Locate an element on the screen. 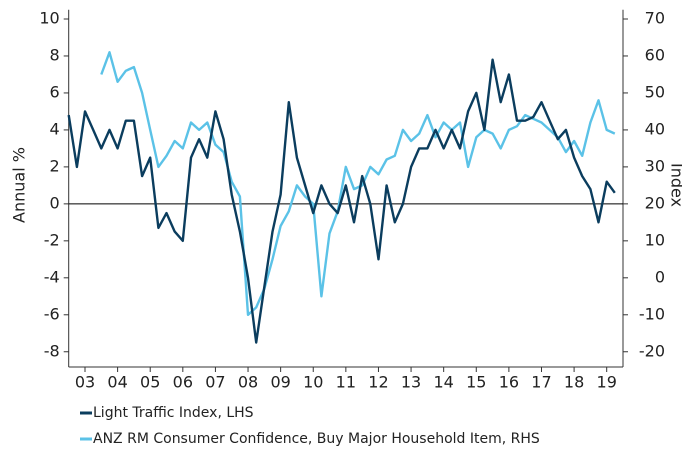 The height and width of the screenshot is (450, 682). x-tick-label: 14 is located at coordinates (443, 382).